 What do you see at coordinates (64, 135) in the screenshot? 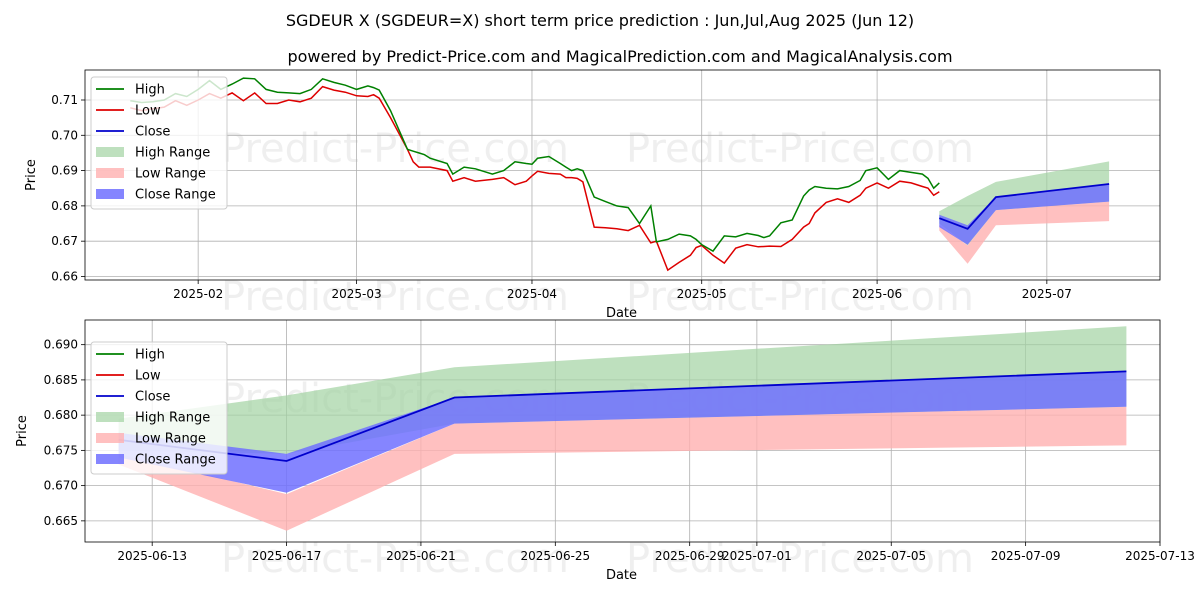
I see `y-tick-label: 0.70` at bounding box center [64, 135].